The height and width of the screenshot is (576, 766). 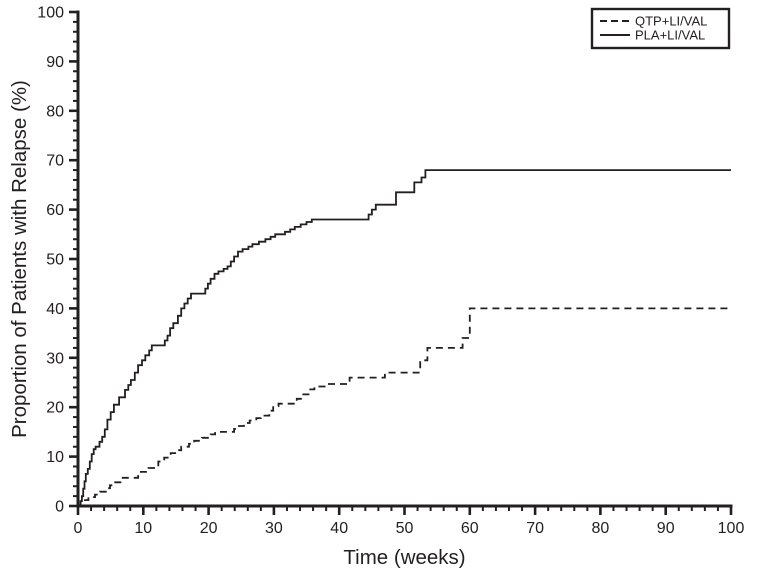 I want to click on legend-label: QTP+LI/VAL, so click(x=671, y=21).